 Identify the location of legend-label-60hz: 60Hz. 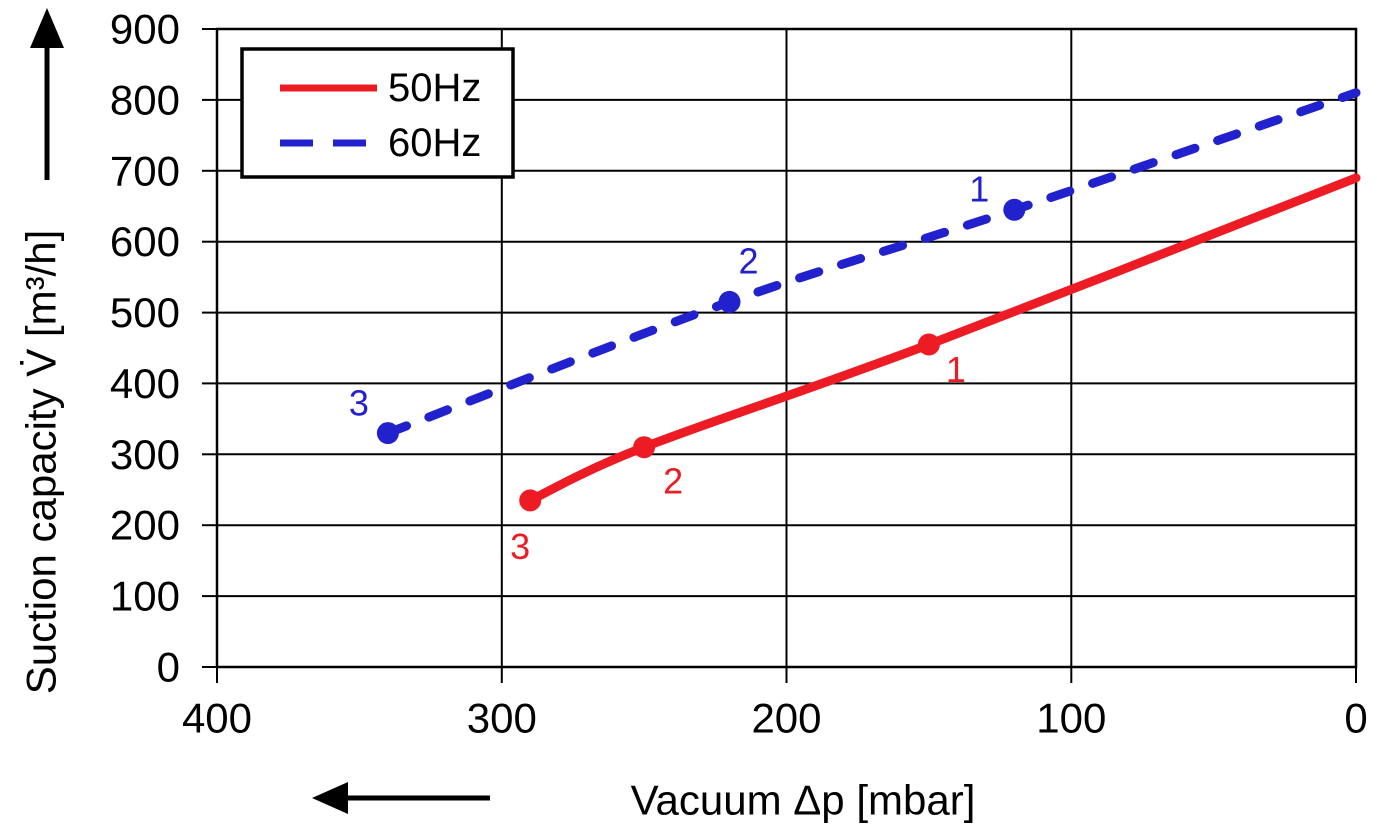
(434, 143).